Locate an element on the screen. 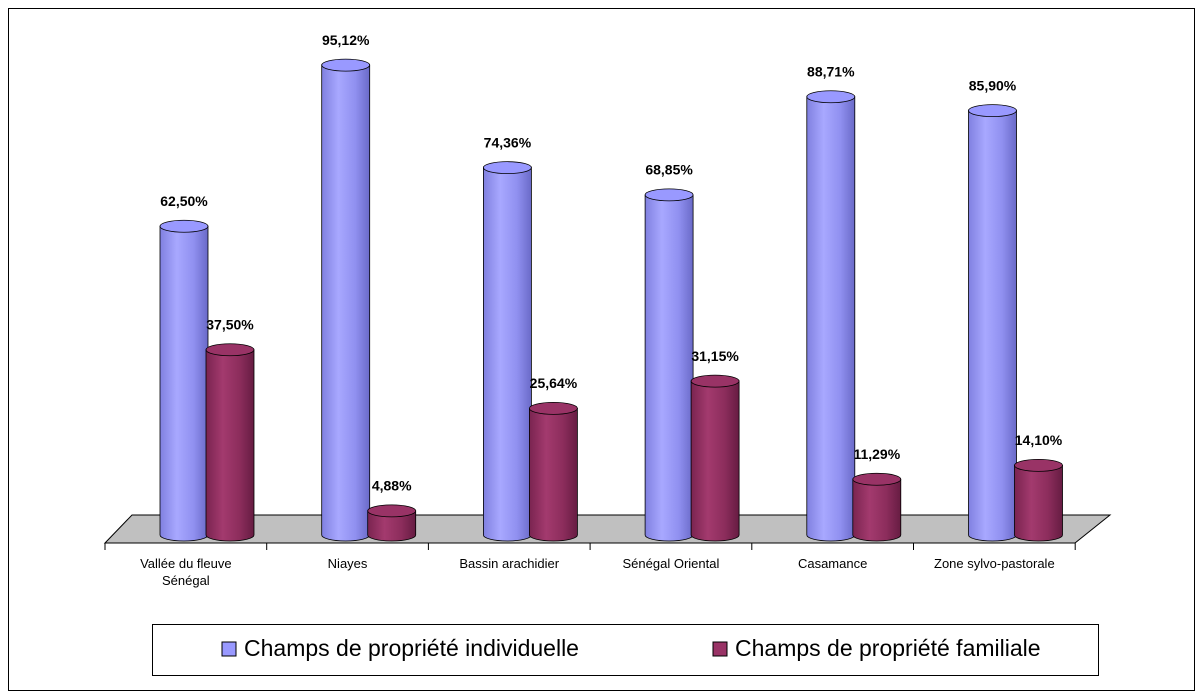 The height and width of the screenshot is (697, 1202). value-label: 4,88% is located at coordinates (392, 486).